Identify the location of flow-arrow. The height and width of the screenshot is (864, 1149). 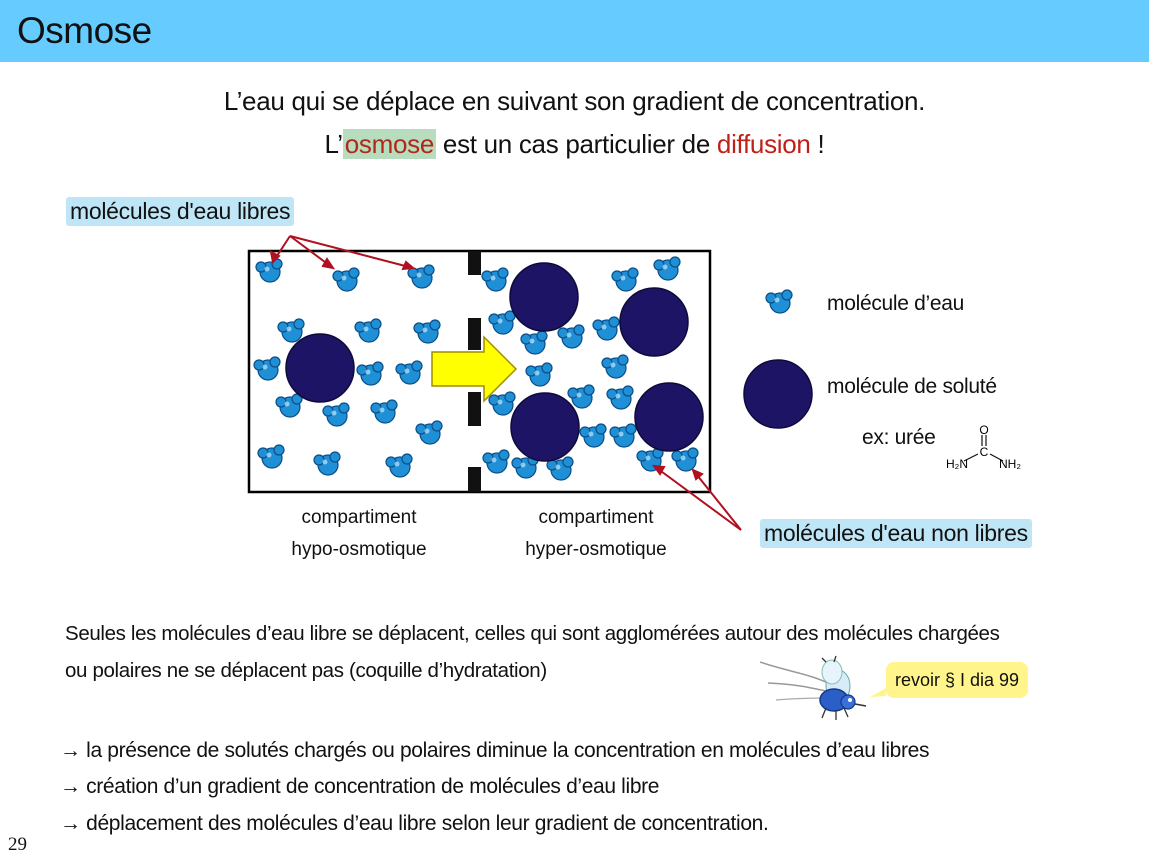
(474, 369).